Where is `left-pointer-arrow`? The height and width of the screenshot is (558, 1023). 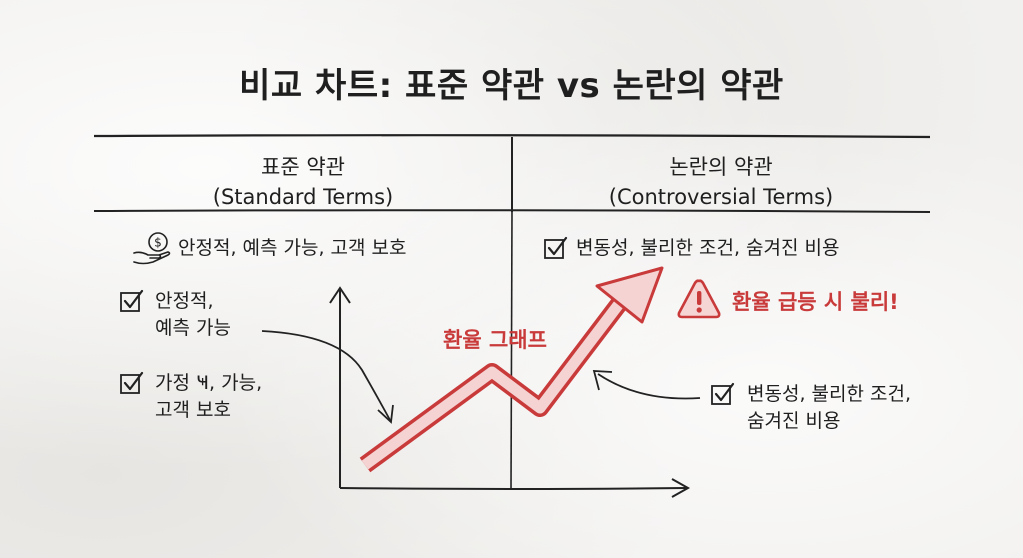
left-pointer-arrow is located at coordinates (326, 375).